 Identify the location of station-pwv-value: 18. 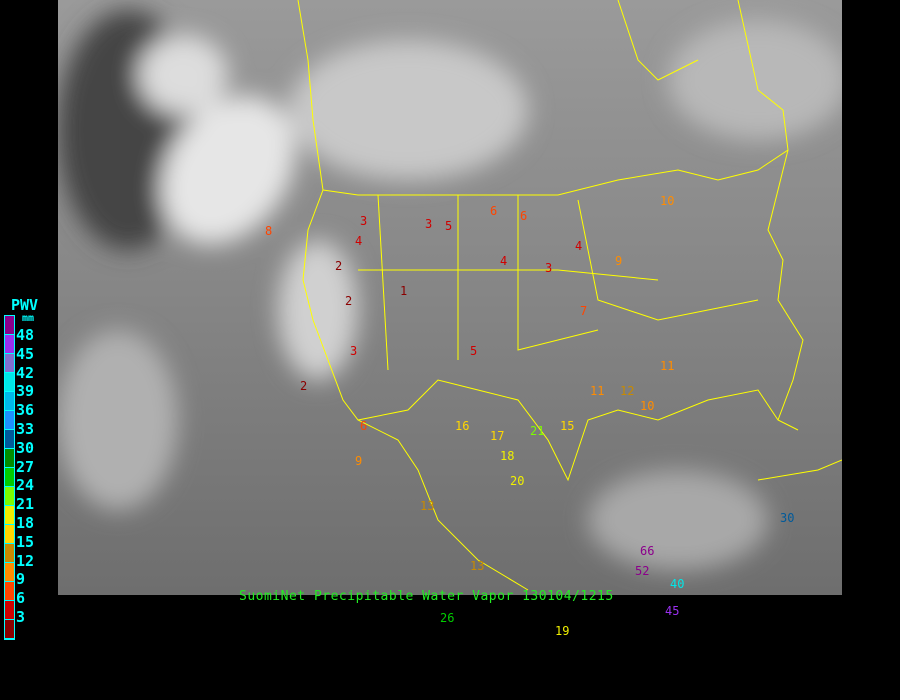
(507, 456).